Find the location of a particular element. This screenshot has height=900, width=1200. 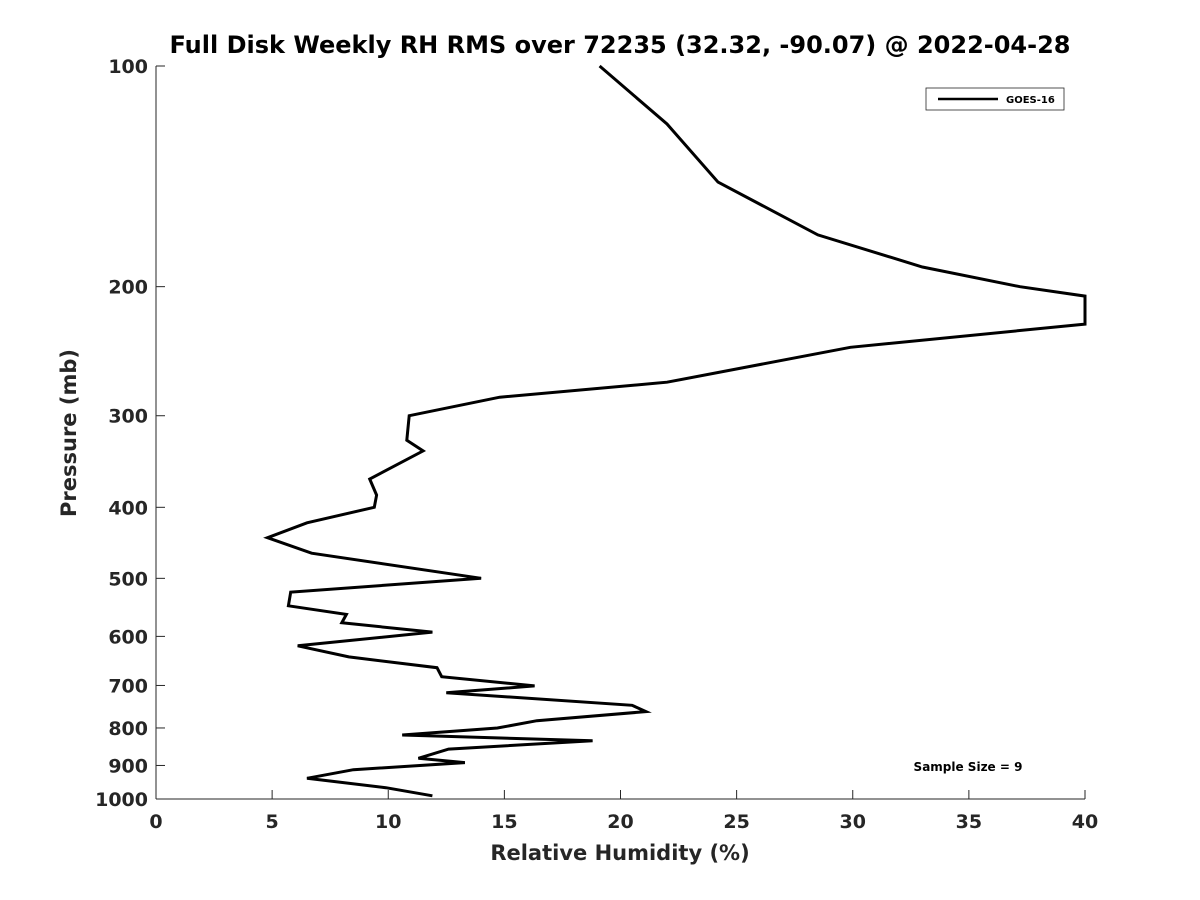

x-axis-ticks: 0 5 10 15 20 25 30 35 40 is located at coordinates (623, 811).